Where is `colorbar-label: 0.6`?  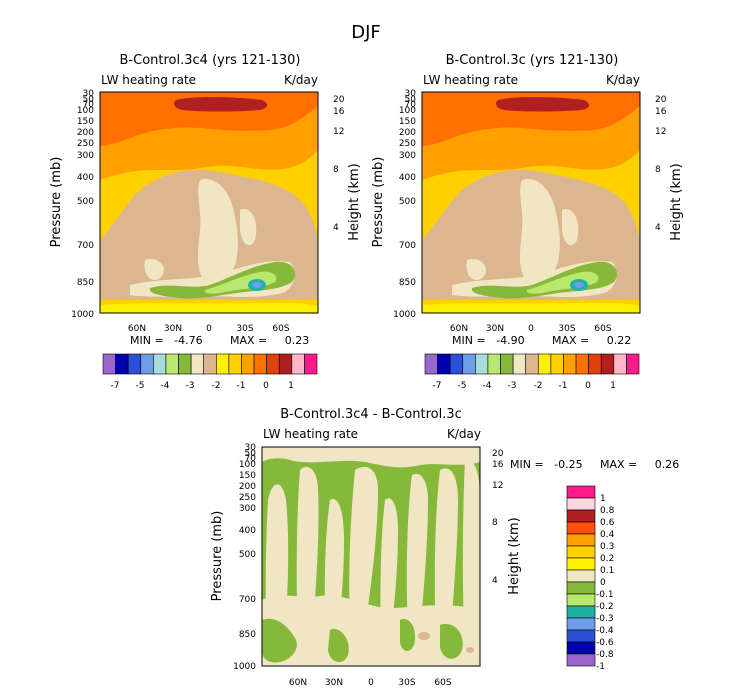
colorbar-label: 0.6 is located at coordinates (607, 523).